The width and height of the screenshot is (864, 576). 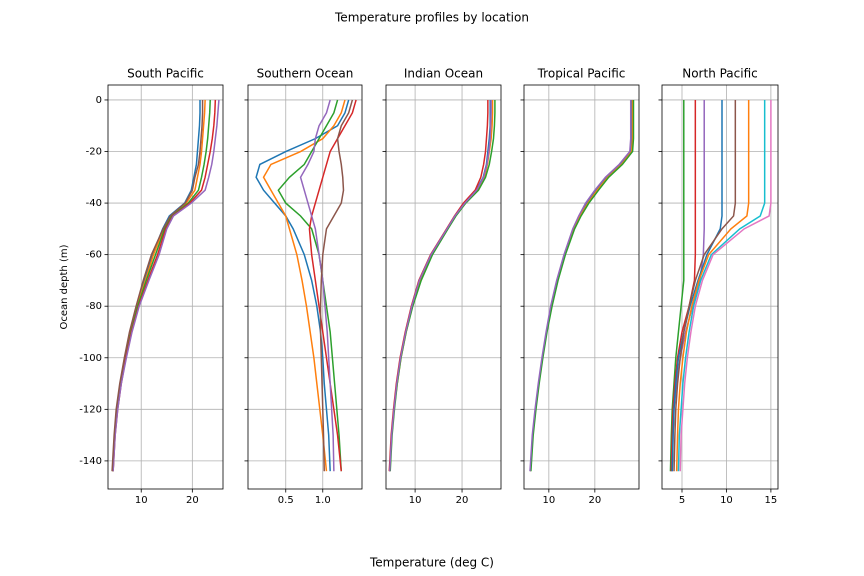 I want to click on y-tick-label: -100, so click(x=90, y=358).